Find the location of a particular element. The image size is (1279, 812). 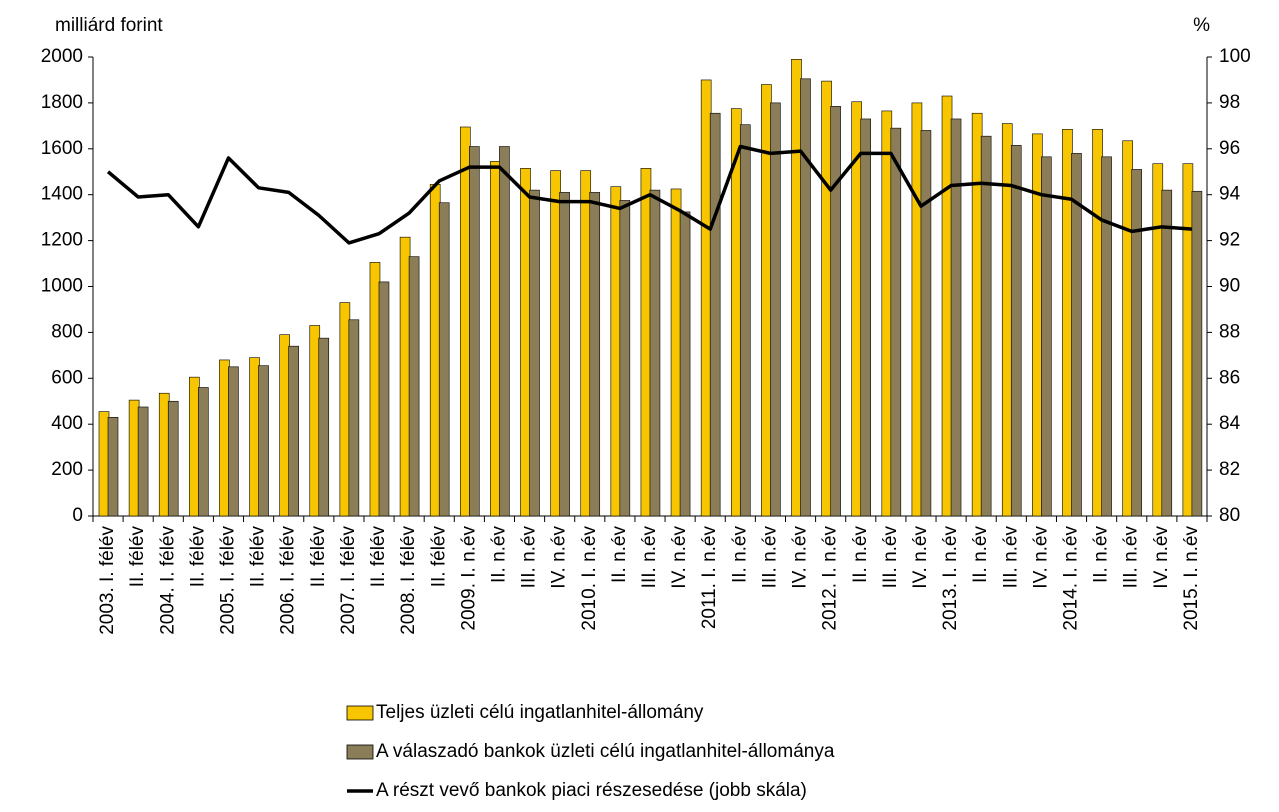

y2-tick-label: 100 is located at coordinates (1235, 56).